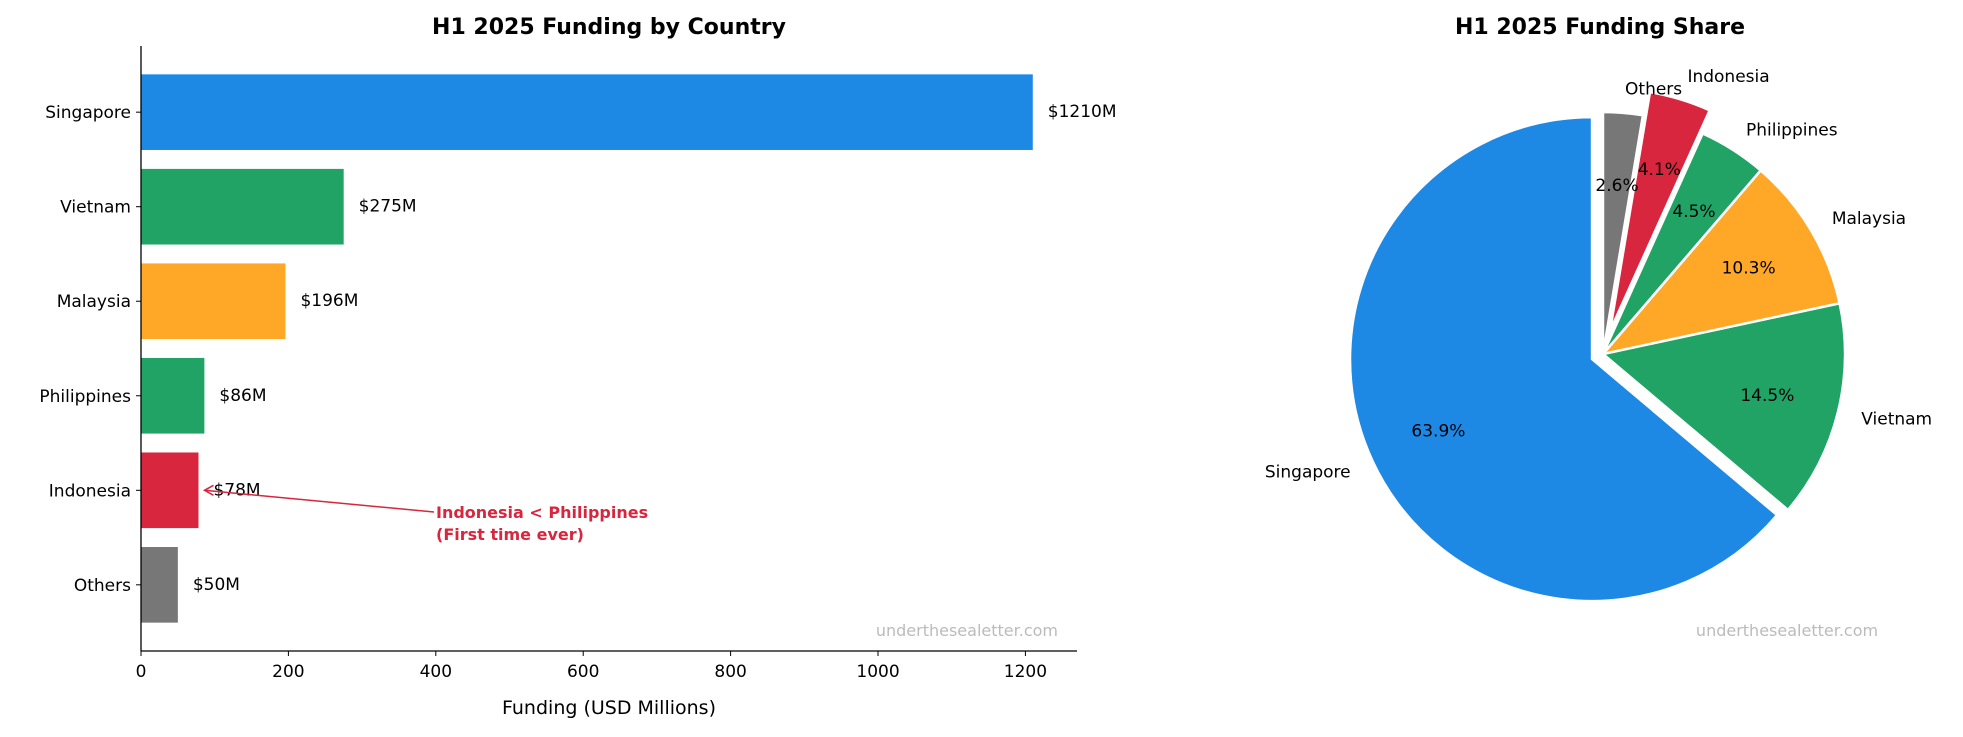  Describe the element at coordinates (510, 534) in the screenshot. I see `annotation-line-2: (First time ever)` at that location.